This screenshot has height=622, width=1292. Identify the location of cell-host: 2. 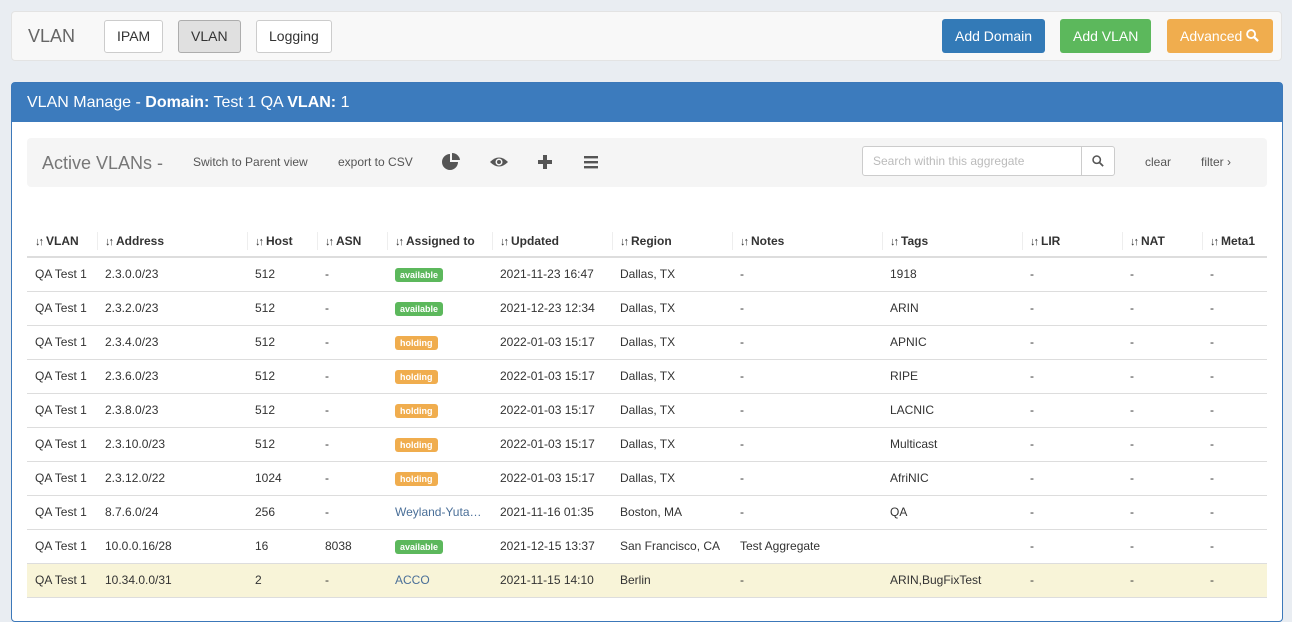
(282, 580).